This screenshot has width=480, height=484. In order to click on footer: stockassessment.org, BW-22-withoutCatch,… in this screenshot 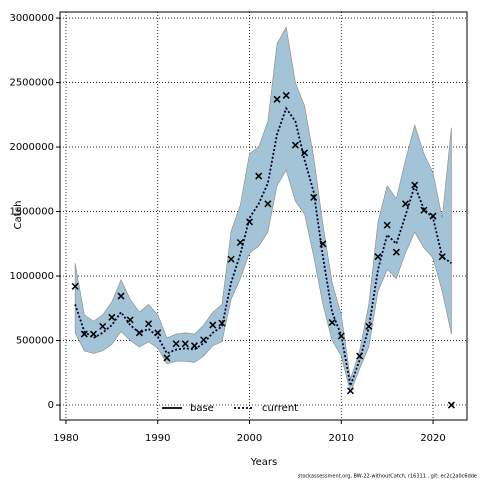, I will do `click(387, 477)`.